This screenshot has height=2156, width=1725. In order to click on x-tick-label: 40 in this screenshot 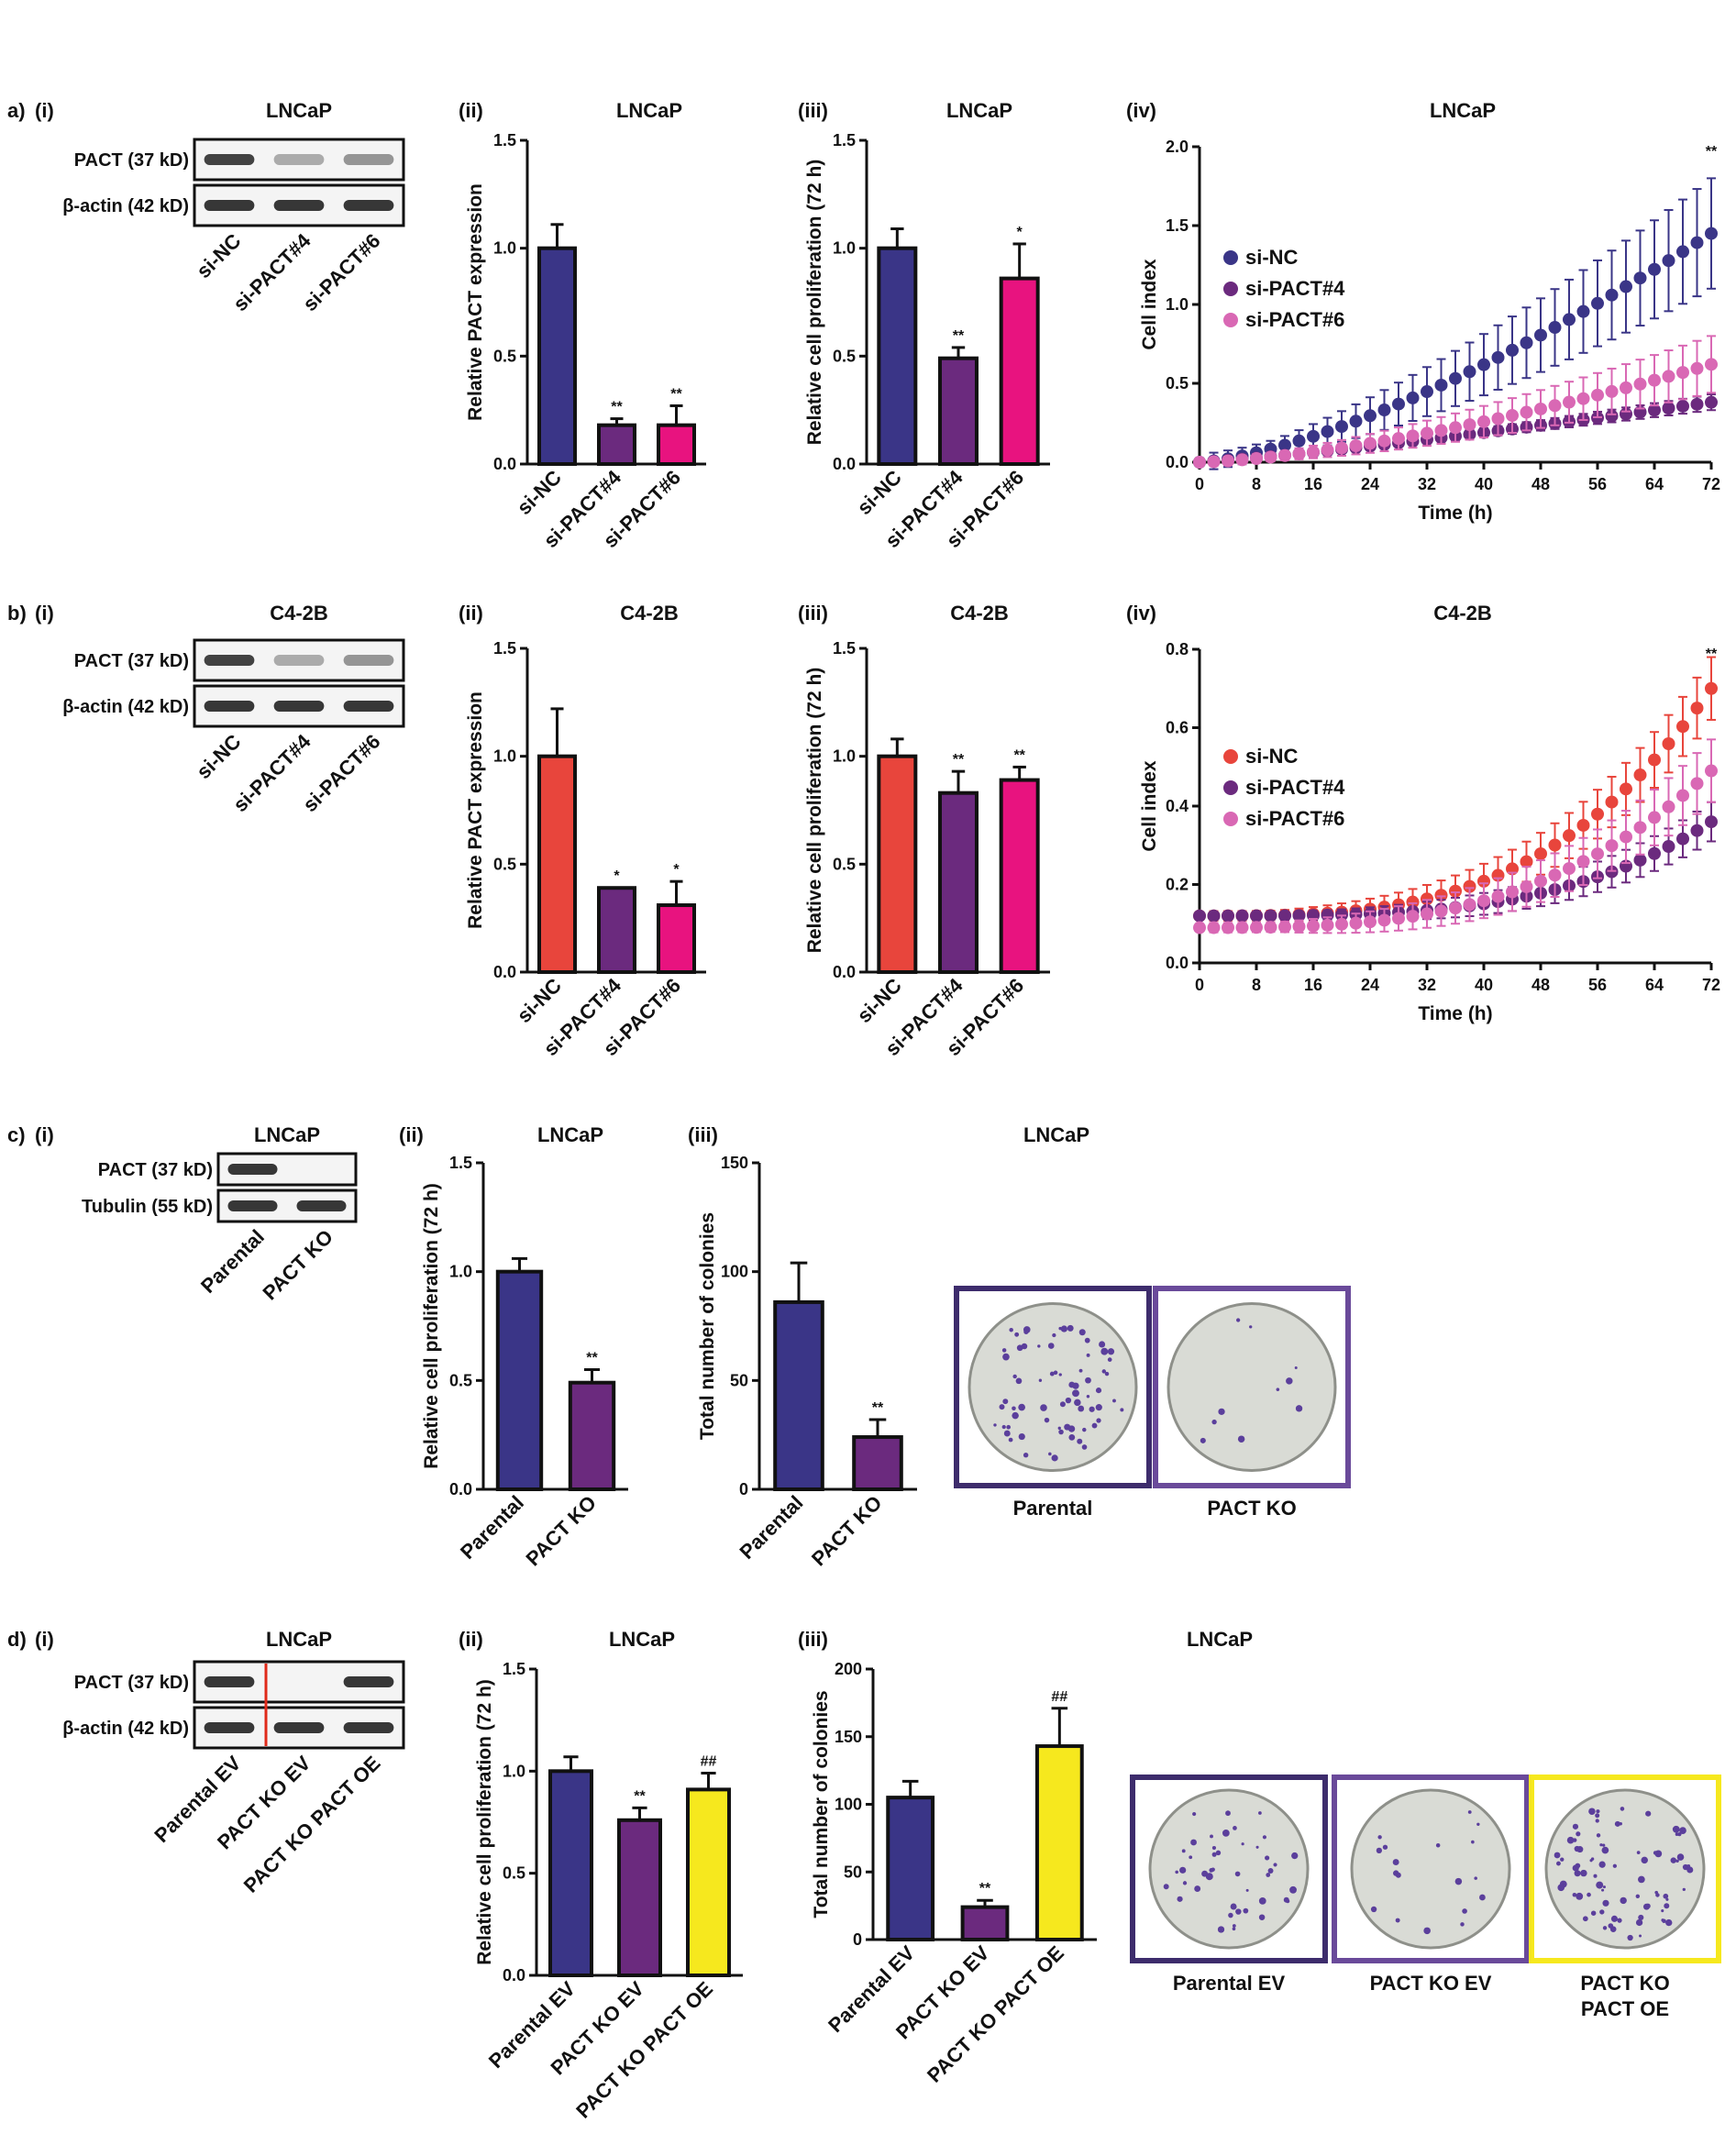, I will do `click(1484, 985)`.